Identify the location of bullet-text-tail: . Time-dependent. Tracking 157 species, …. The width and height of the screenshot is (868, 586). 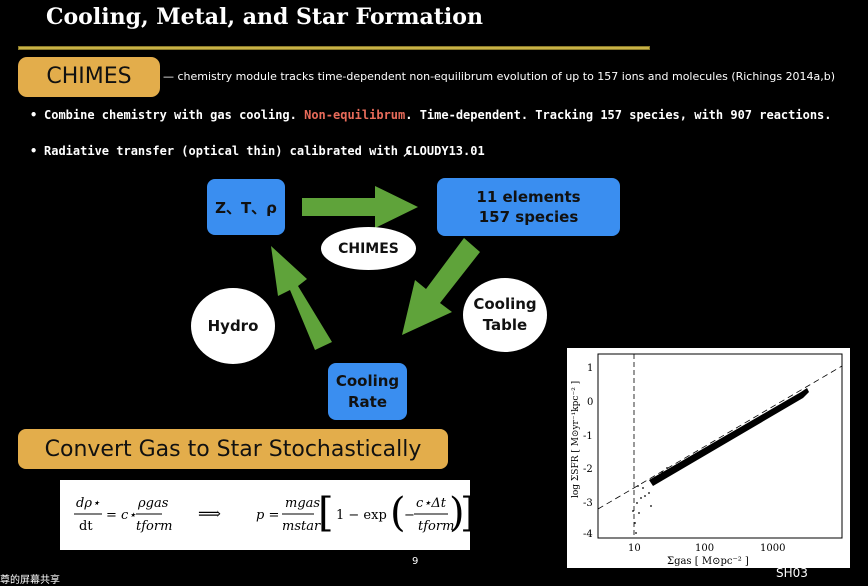
(618, 115).